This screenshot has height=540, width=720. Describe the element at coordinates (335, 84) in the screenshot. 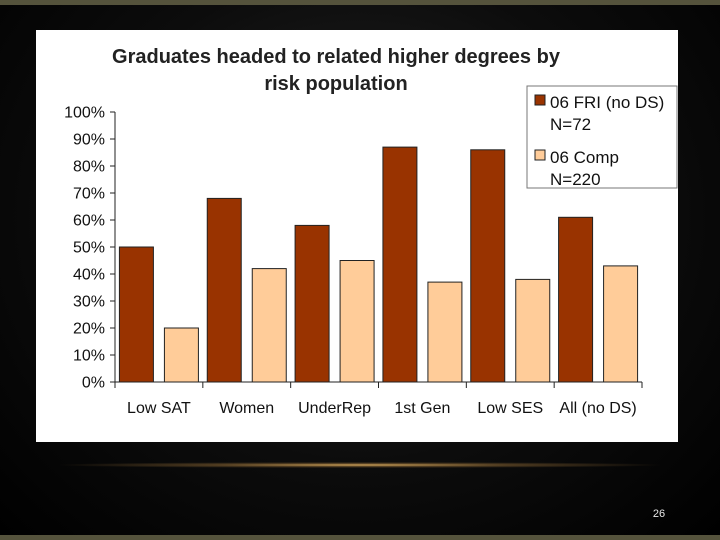

I see `chart-title-line-2: risk population` at that location.